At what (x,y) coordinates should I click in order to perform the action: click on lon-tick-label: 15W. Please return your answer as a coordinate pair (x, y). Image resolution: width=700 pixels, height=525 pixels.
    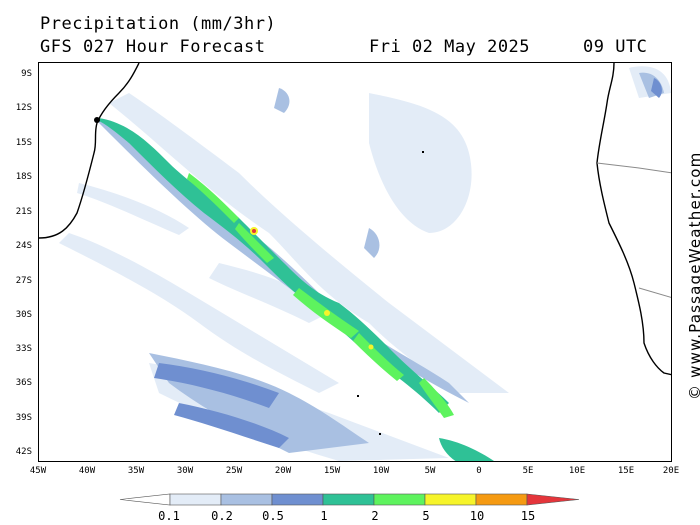
    Looking at the image, I should click on (332, 471).